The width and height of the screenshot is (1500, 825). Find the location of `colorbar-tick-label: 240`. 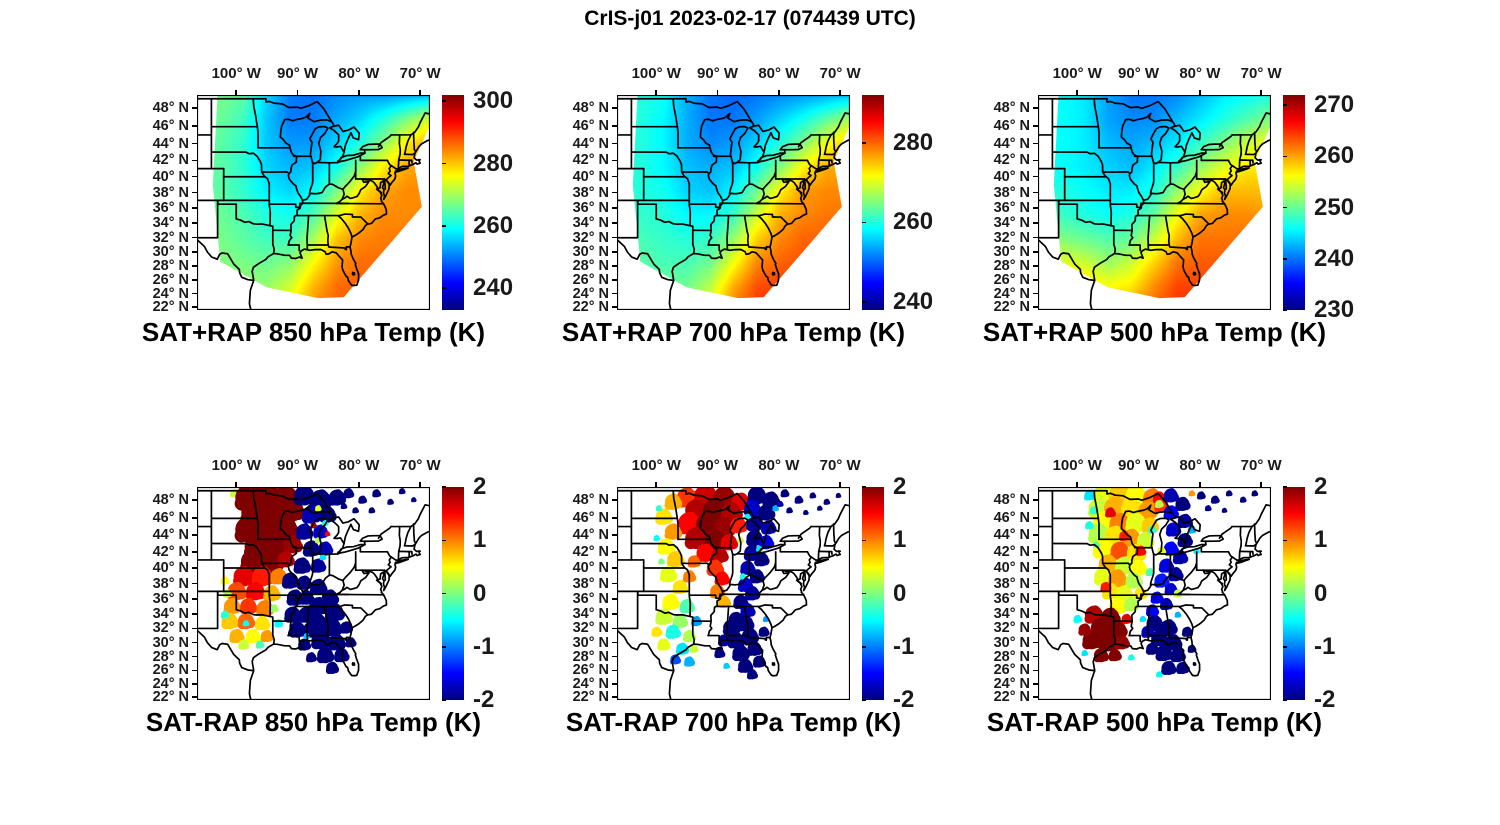

colorbar-tick-label: 240 is located at coordinates (913, 302).